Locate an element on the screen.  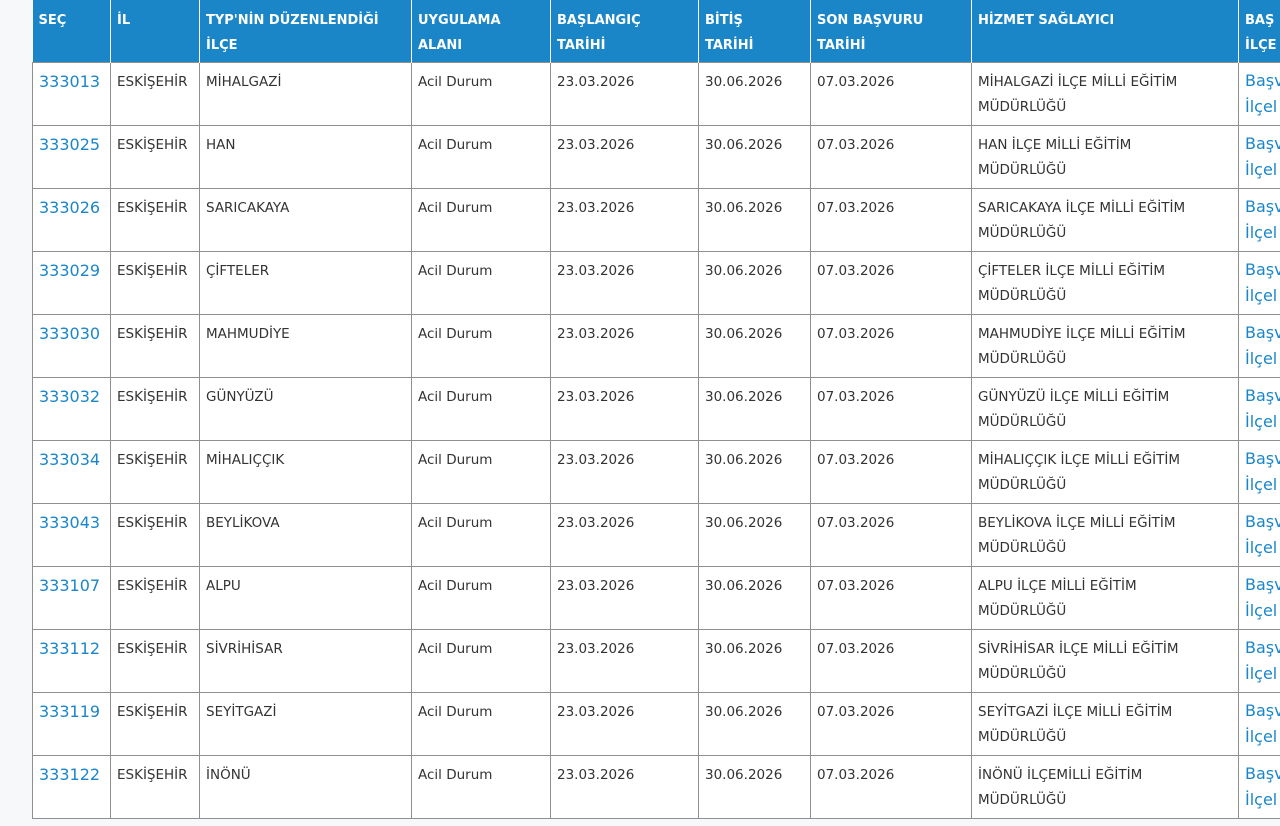
district: SİVRİHİSAR is located at coordinates (305, 661).